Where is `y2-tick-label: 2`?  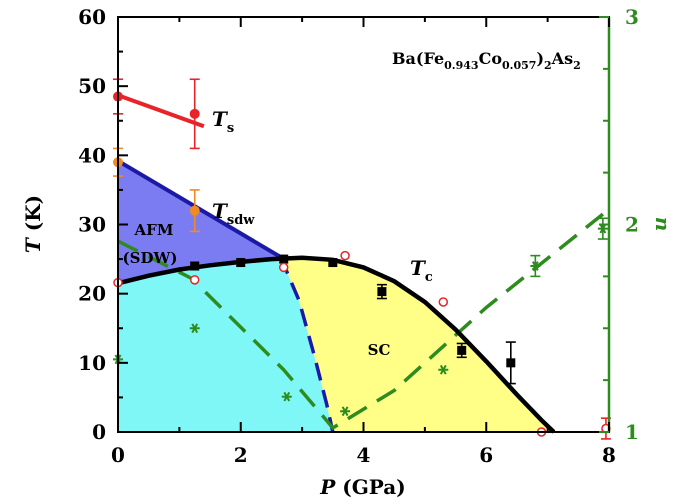 y2-tick-label: 2 is located at coordinates (632, 225).